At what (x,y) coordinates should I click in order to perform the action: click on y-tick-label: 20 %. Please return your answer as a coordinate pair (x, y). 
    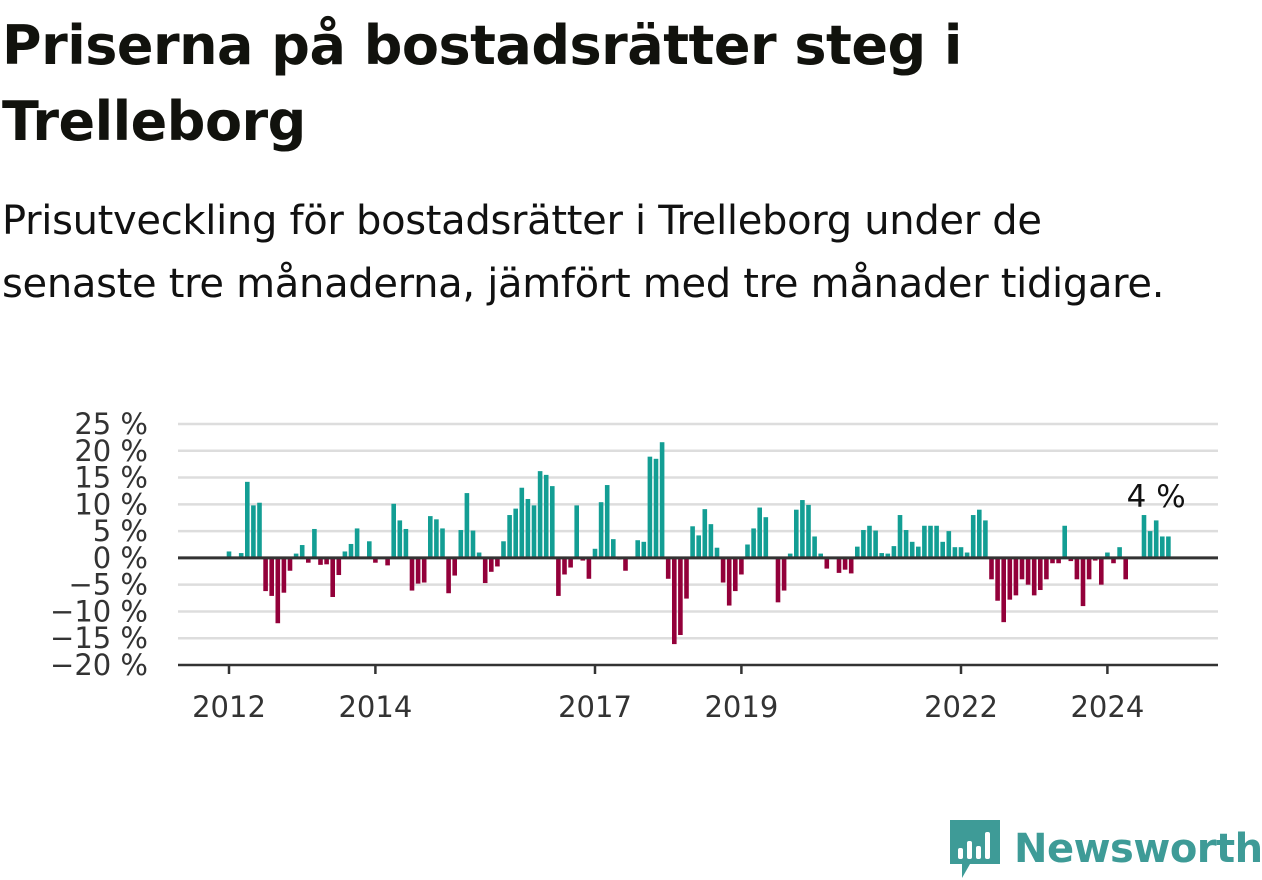
    Looking at the image, I should click on (111, 451).